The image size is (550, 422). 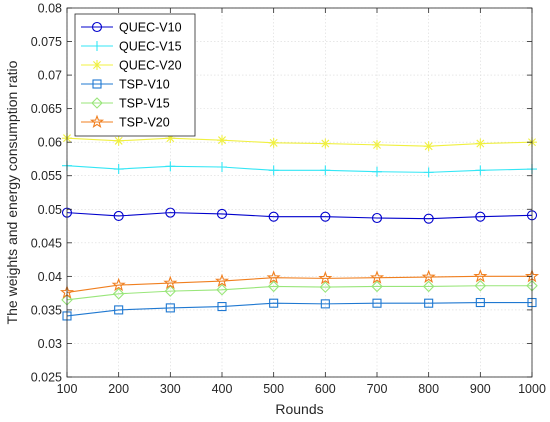 I want to click on series-markers-tsp-v15, so click(x=299, y=292).